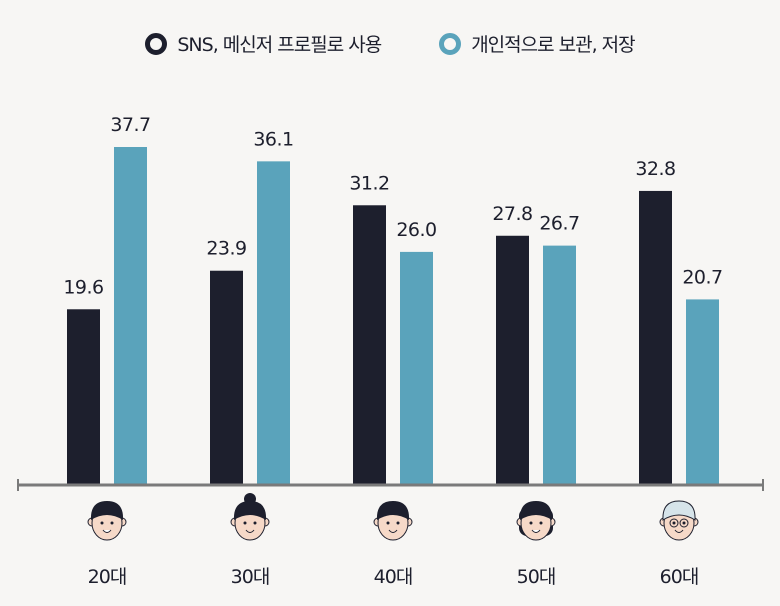 The width and height of the screenshot is (780, 606). What do you see at coordinates (702, 277) in the screenshot?
I see `data-label: 20.7` at bounding box center [702, 277].